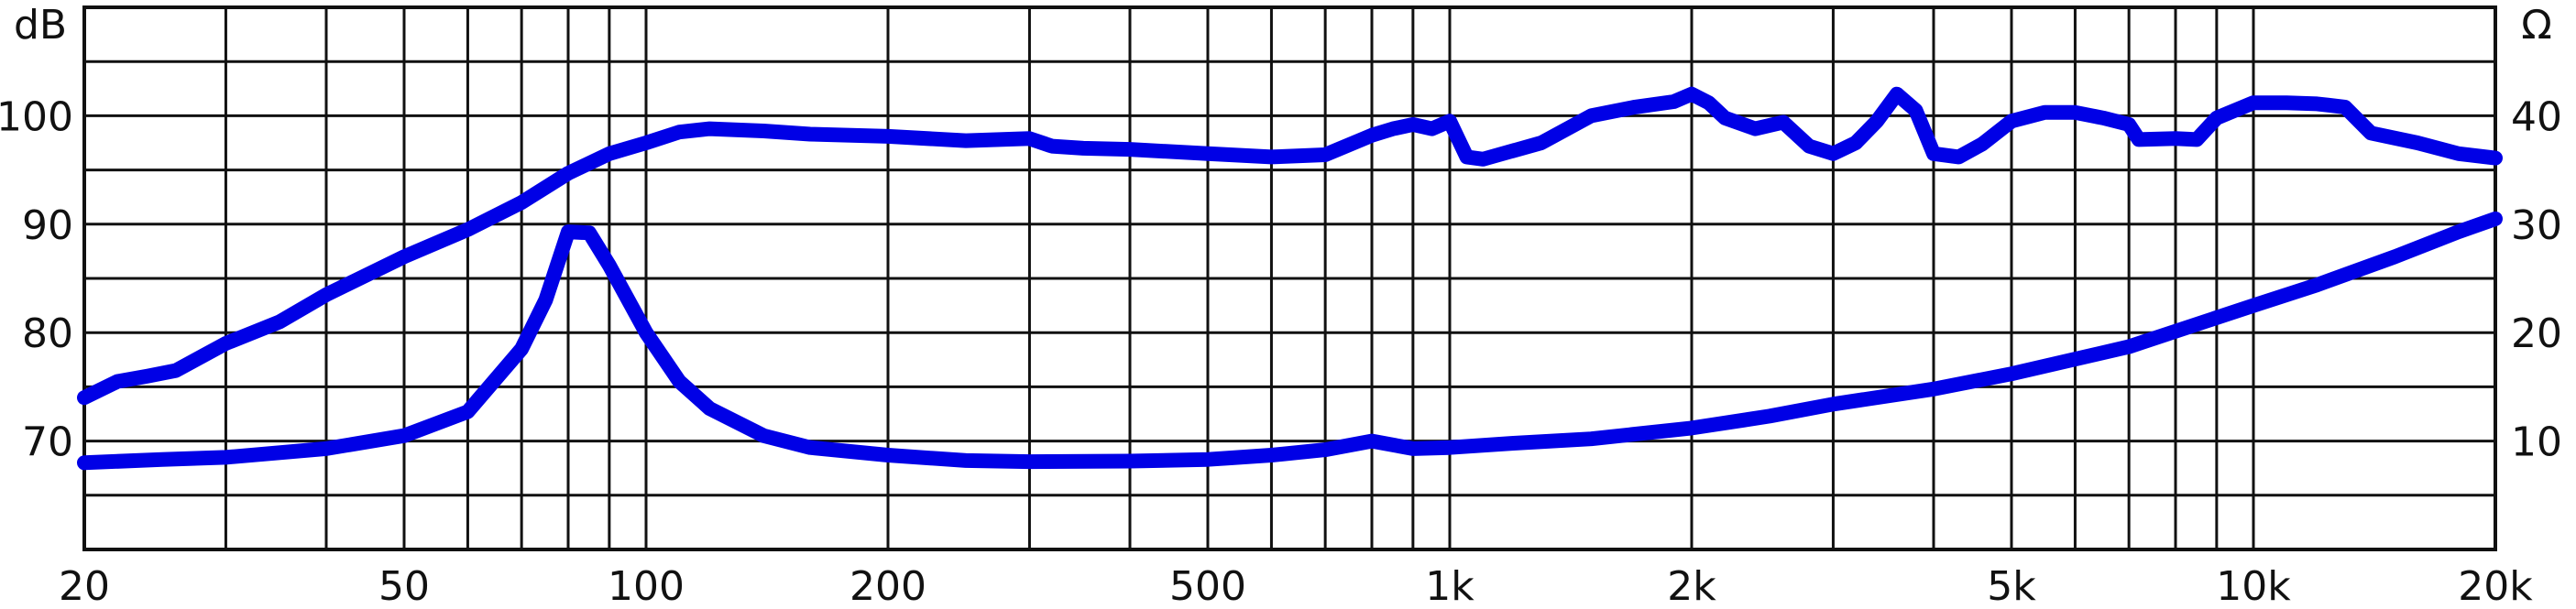 The height and width of the screenshot is (609, 2576). What do you see at coordinates (47, 226) in the screenshot?
I see `y-left-tick-label: 90` at bounding box center [47, 226].